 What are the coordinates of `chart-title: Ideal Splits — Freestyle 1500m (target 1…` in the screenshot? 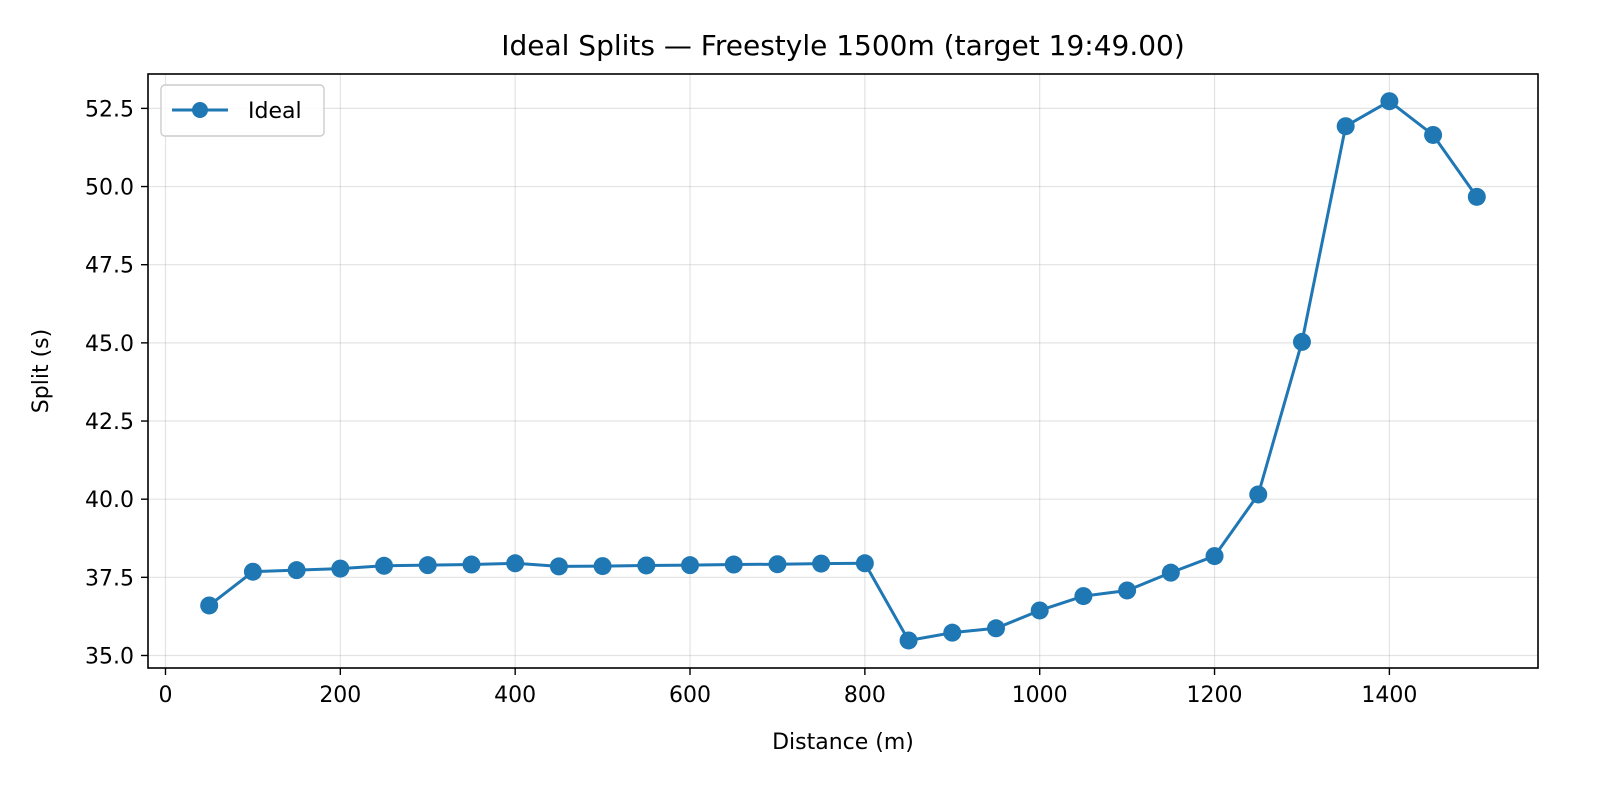 It's located at (843, 45).